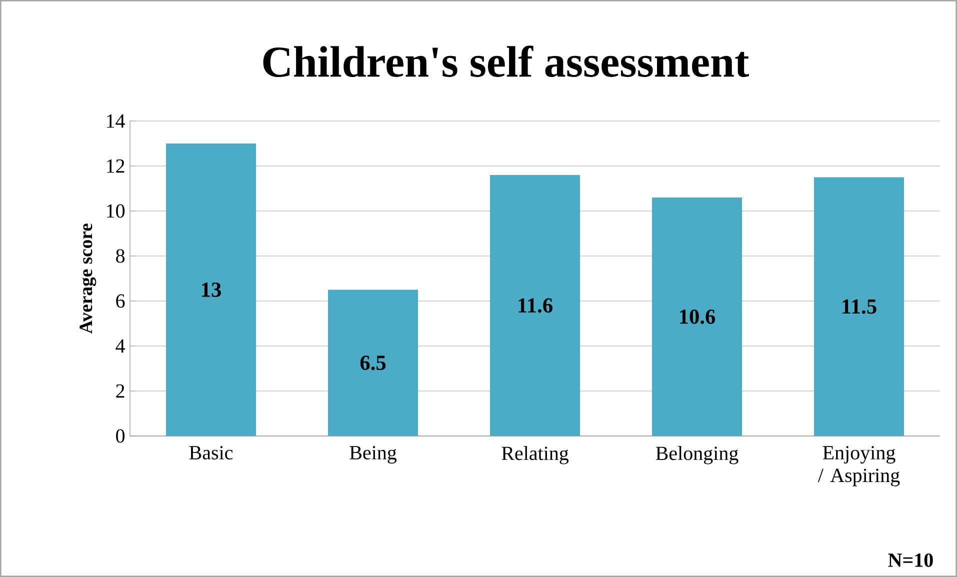  What do you see at coordinates (373, 455) in the screenshot?
I see `x-tick-label: Being` at bounding box center [373, 455].